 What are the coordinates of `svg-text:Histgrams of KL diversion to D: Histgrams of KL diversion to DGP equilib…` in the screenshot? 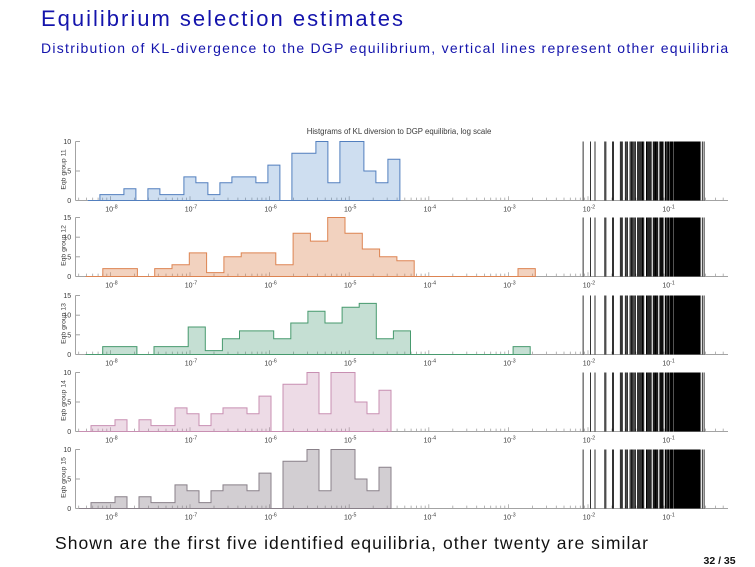 It's located at (399, 131).